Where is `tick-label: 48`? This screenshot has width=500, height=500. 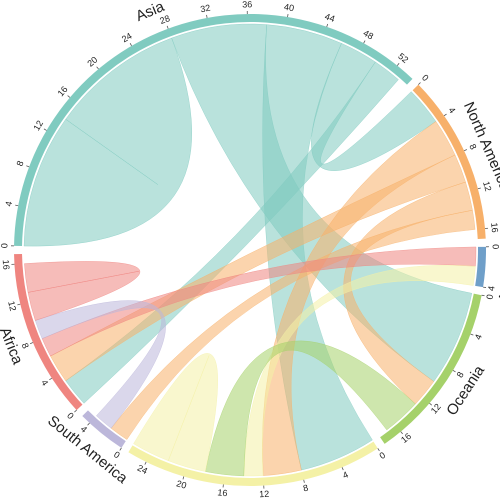 tick-label: 48 is located at coordinates (368, 35).